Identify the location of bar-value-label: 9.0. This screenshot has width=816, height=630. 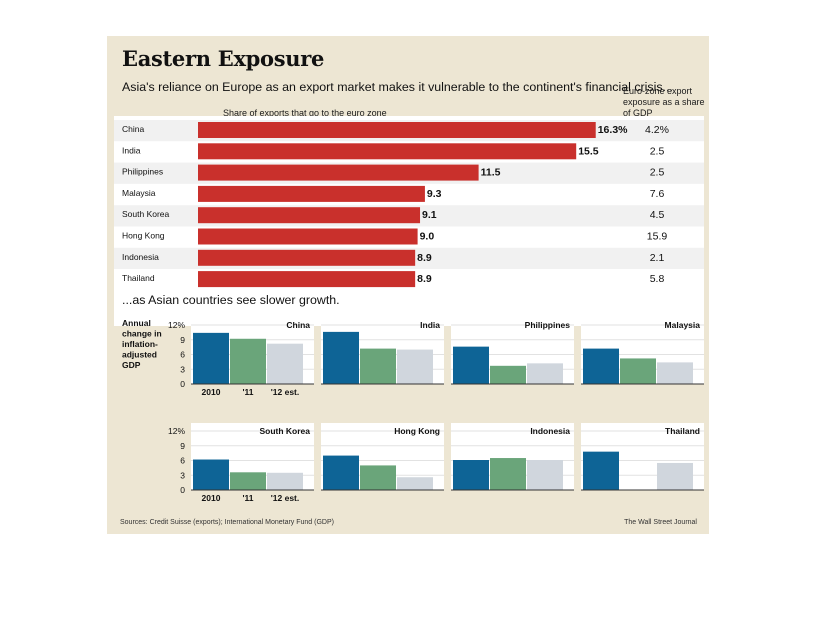
(427, 237).